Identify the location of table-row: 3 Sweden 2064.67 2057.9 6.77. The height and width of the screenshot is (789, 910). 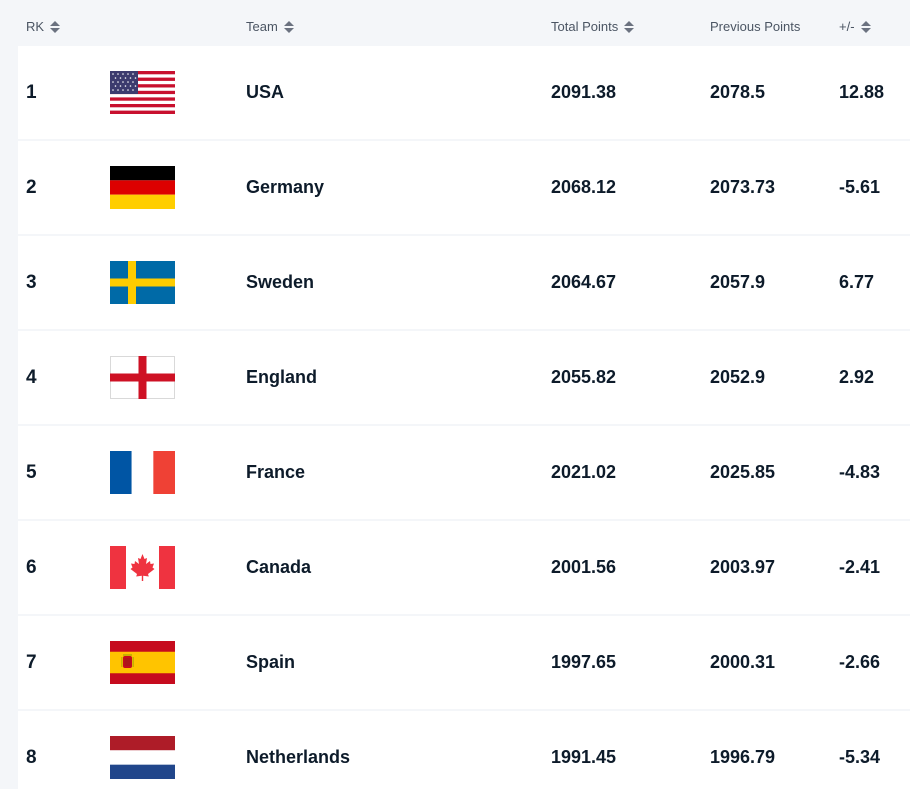
(464, 282).